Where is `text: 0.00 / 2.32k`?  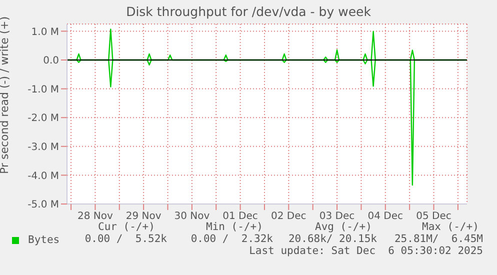
text: 0.00 / 2.32k is located at coordinates (231, 239).